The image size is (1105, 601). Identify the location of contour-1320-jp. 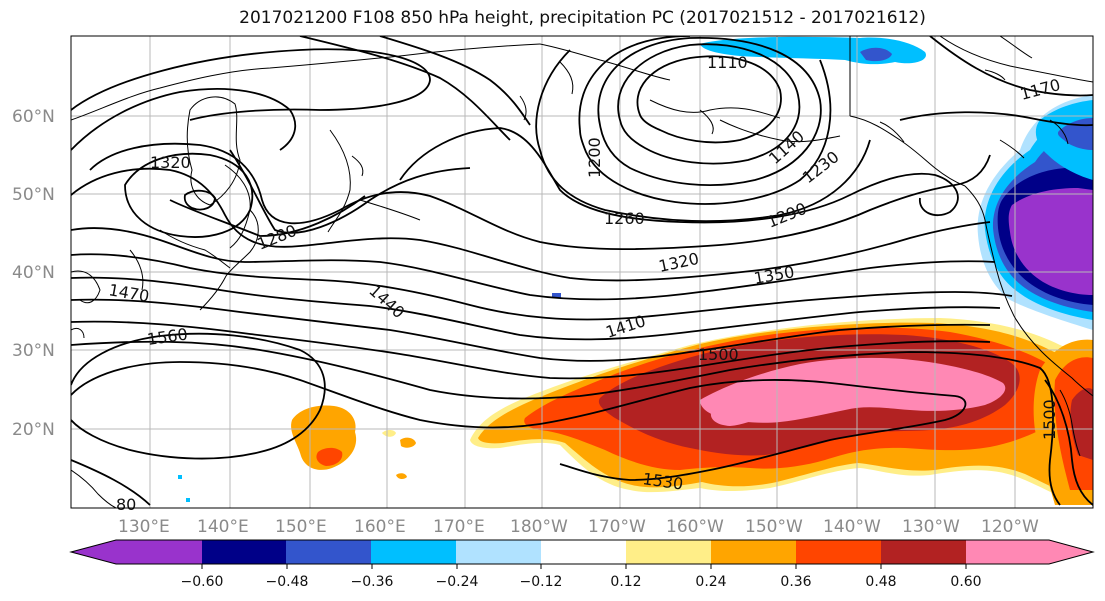
(189, 195).